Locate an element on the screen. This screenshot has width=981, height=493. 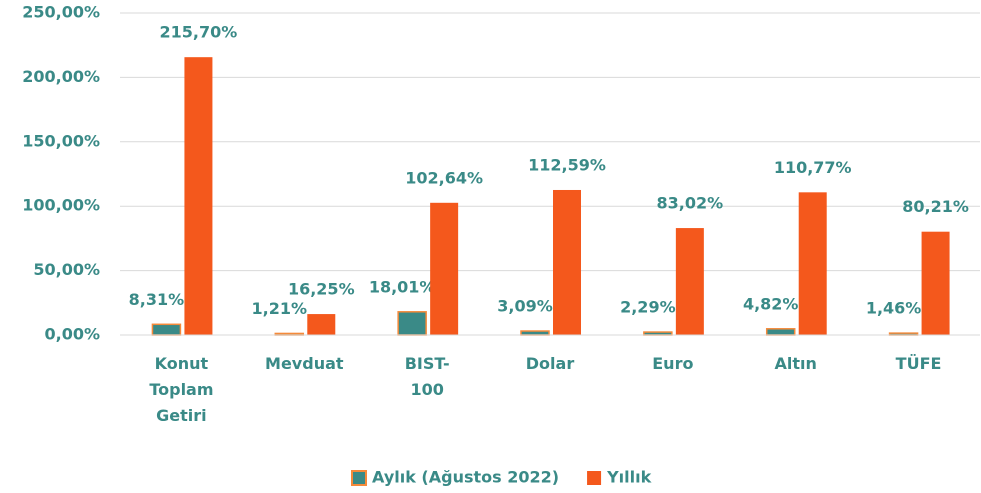
y-tick-label: 100,00% is located at coordinates (61, 205).